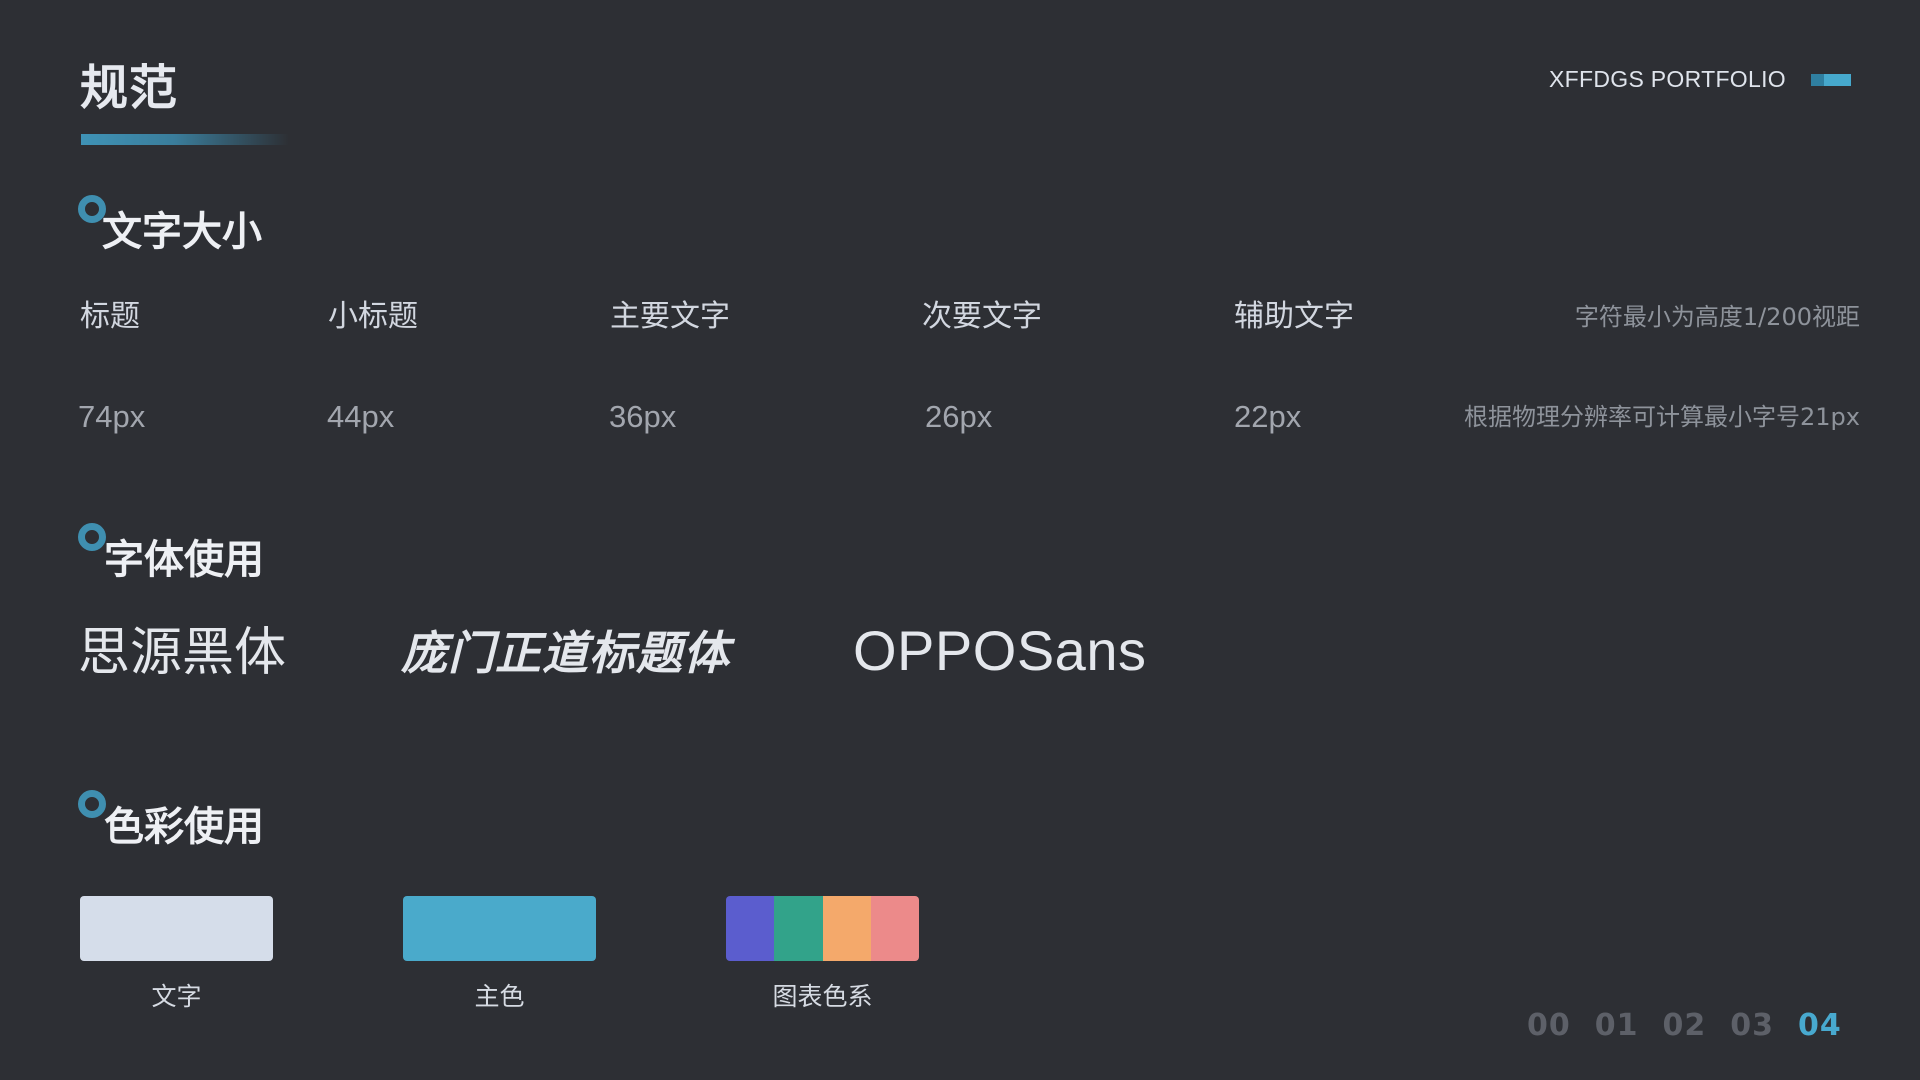 The image size is (1920, 1080). I want to click on font-sample-opposans: OPPOSans, so click(1000, 650).